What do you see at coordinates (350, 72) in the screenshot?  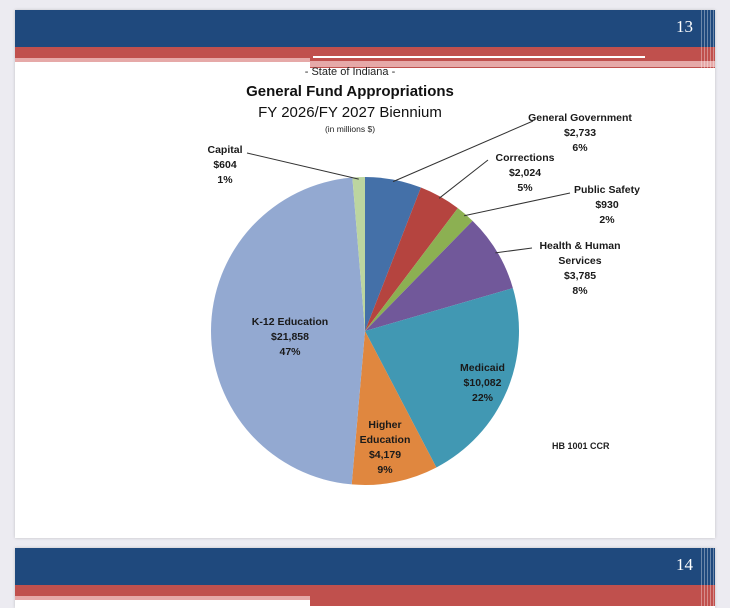 I see `chart-supertitle: - State of Indiana -` at bounding box center [350, 72].